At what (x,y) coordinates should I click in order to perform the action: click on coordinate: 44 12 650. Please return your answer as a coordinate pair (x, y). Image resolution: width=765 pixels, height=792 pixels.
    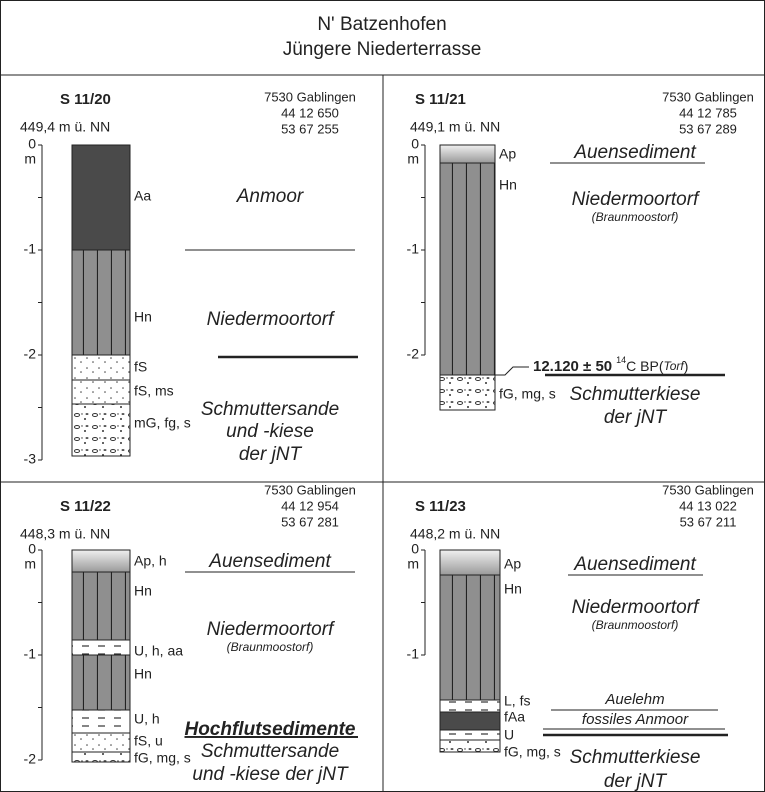
    Looking at the image, I should click on (310, 112).